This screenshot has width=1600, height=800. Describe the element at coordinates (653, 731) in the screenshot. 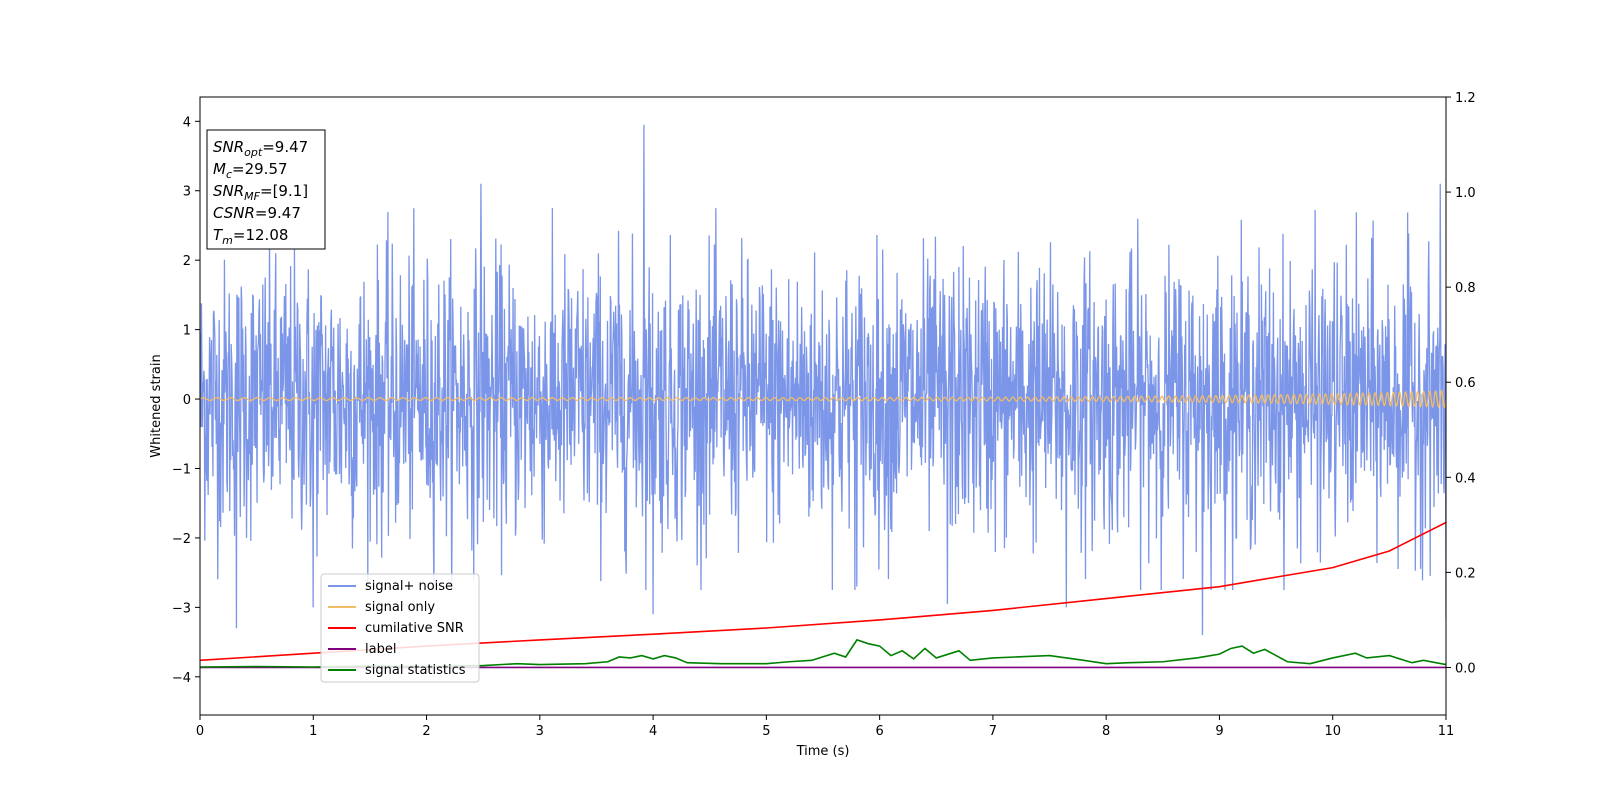

I see `x-tick-label: 4` at that location.